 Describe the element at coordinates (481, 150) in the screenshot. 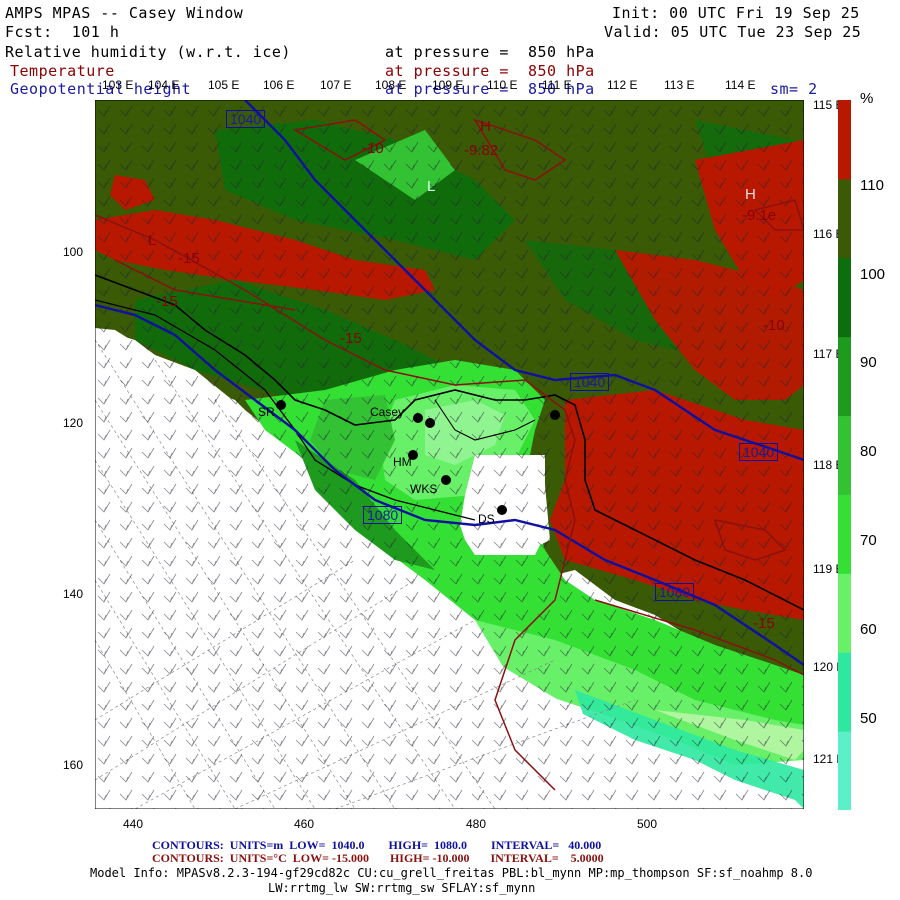

I see `temp-label: -9.82` at that location.